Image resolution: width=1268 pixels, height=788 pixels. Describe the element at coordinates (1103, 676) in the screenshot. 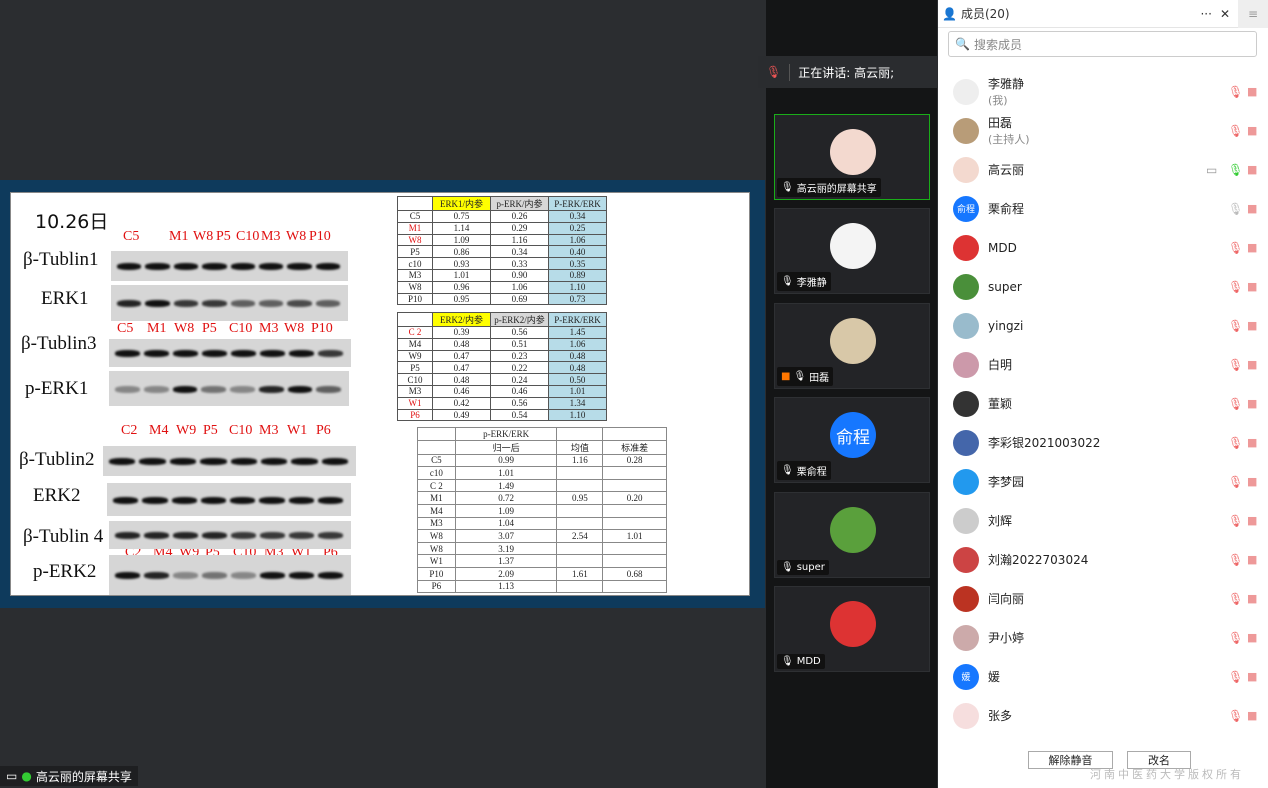

I see `member-item: 媛媛 🎙 ■` at that location.